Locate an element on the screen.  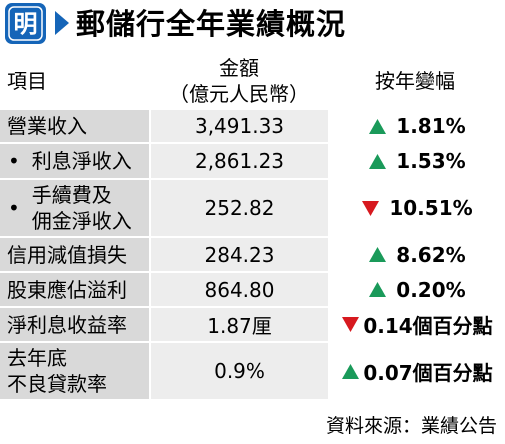
amount-cell: 864.80 is located at coordinates (239, 289).